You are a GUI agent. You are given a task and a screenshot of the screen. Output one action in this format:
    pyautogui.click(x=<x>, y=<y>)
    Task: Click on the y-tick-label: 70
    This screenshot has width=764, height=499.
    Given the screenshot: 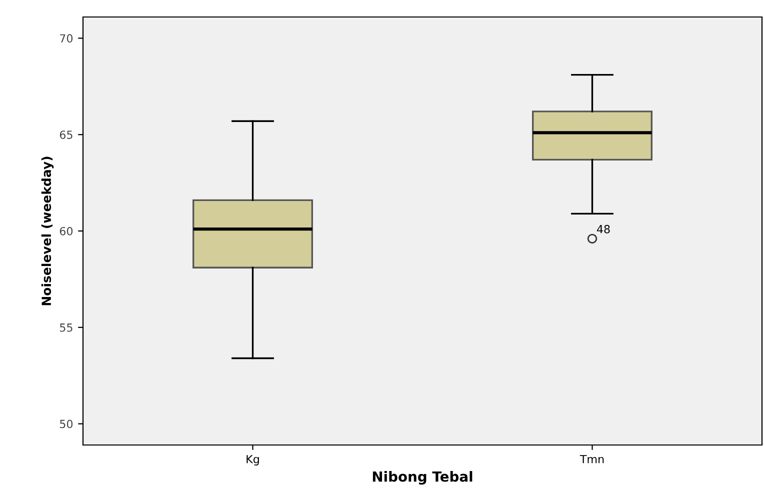 What is the action you would take?
    pyautogui.click(x=66, y=38)
    